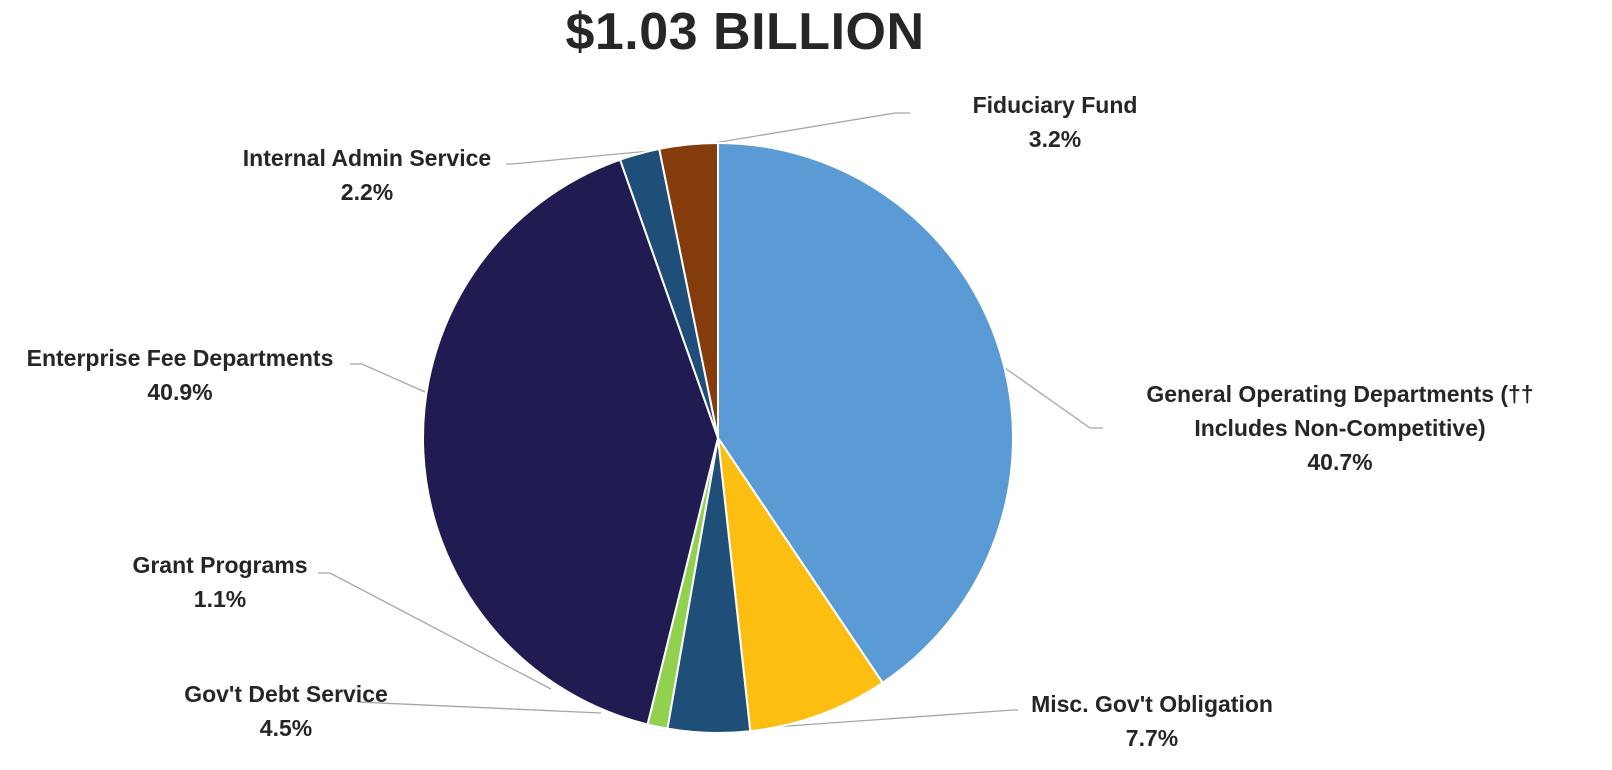  What do you see at coordinates (1055, 105) in the screenshot?
I see `slice-label-fiduciary-fund: Fiduciary Fund` at bounding box center [1055, 105].